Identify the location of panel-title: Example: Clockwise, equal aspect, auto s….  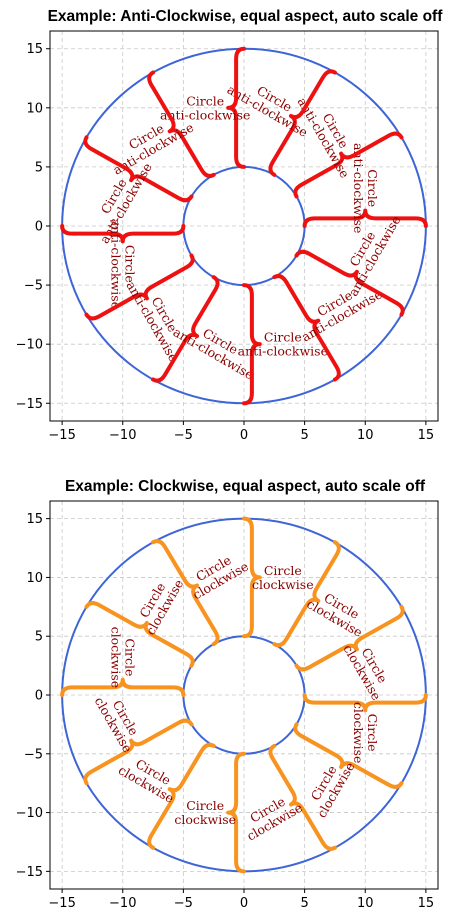
(245, 486).